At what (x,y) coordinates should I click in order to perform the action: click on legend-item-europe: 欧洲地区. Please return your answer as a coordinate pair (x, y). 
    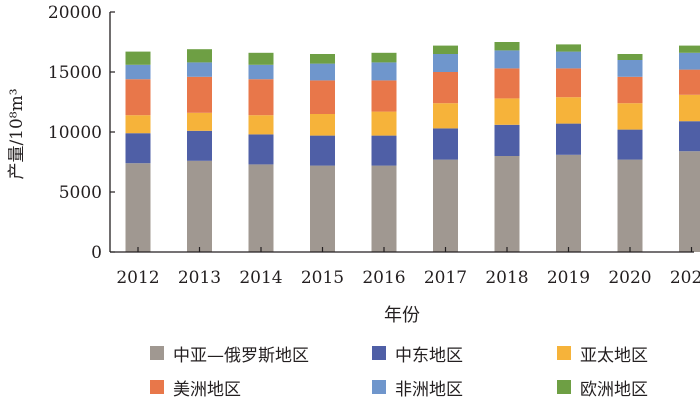
    Looking at the image, I should click on (602, 387).